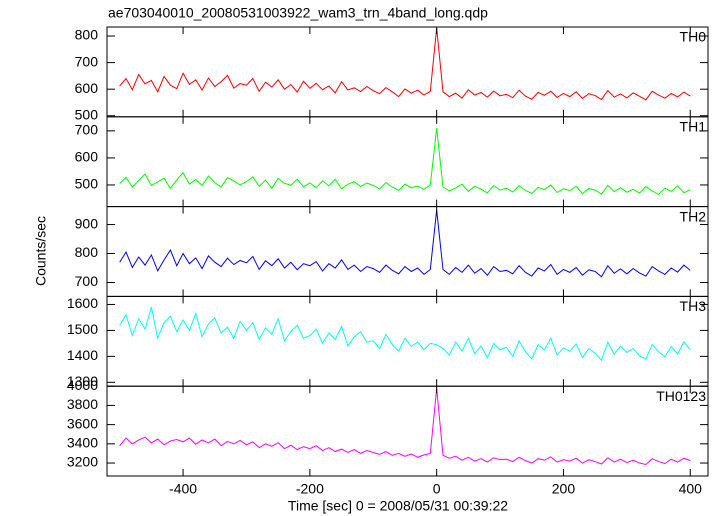 This screenshot has height=516, width=721. I want to click on y-tick-label: 1600, so click(82, 303).